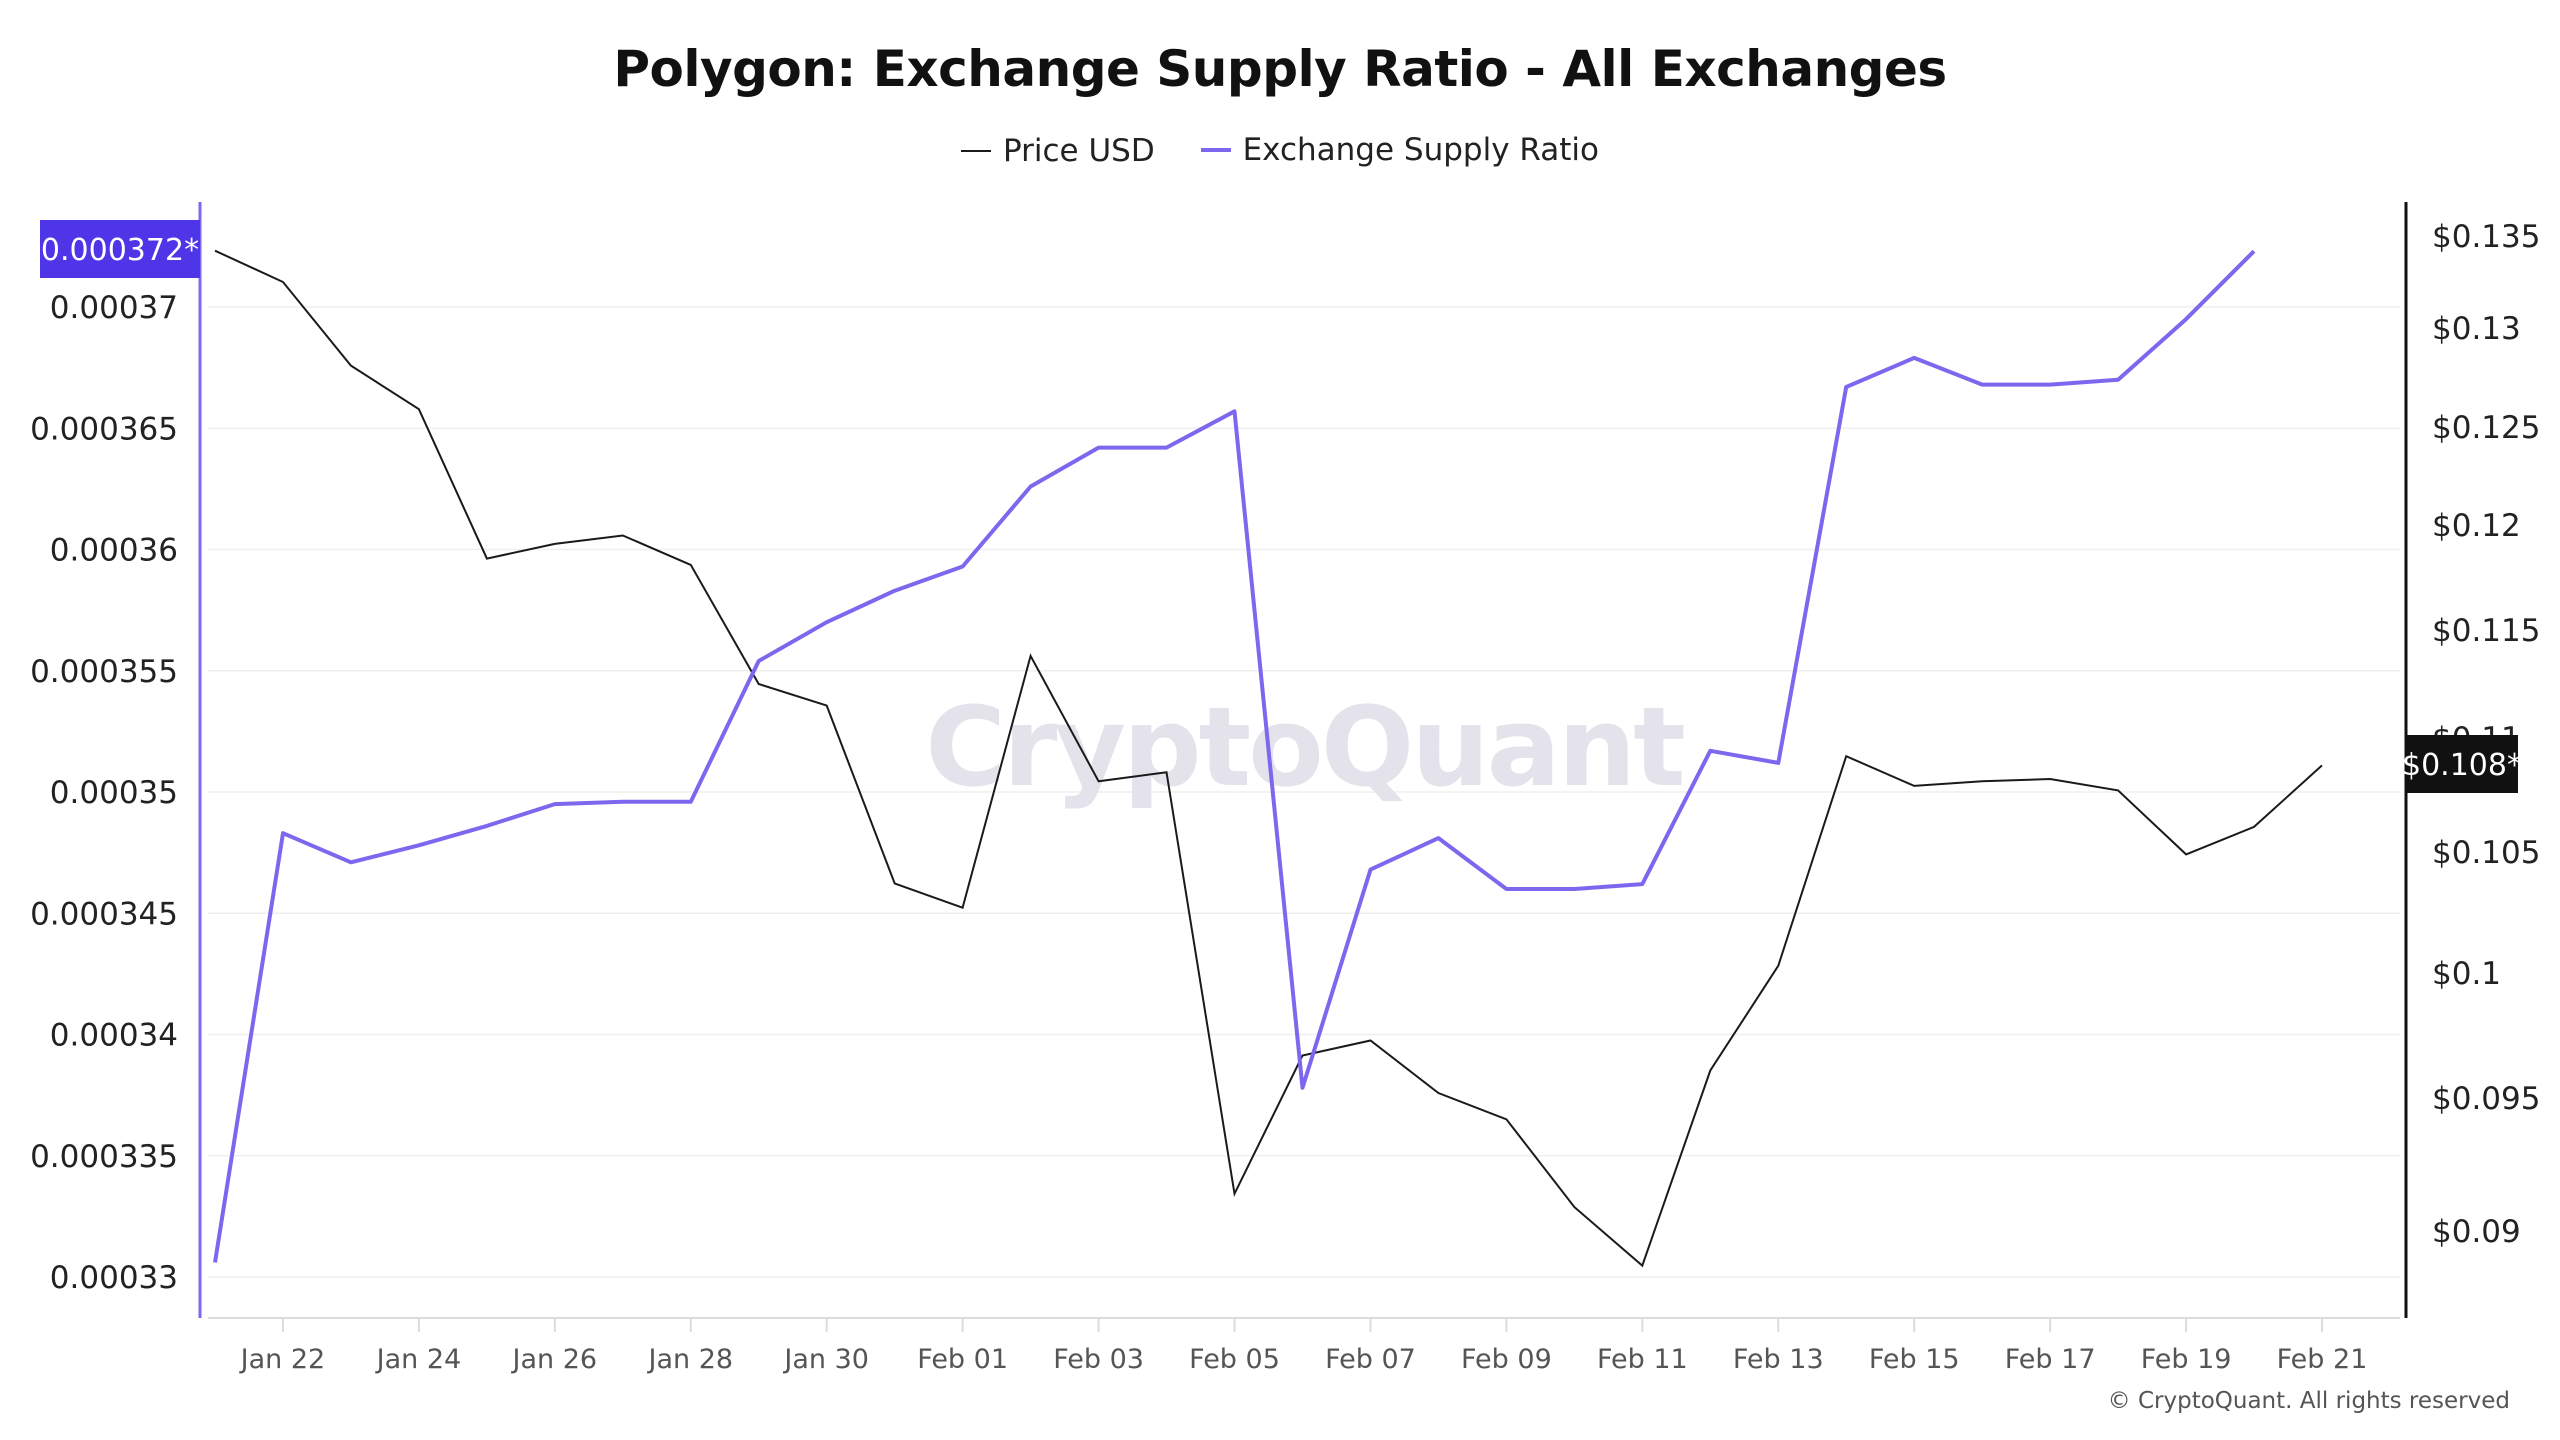 The image size is (2560, 1440). Describe the element at coordinates (554, 1359) in the screenshot. I see `x-axis-tick-label: Jan 26` at that location.